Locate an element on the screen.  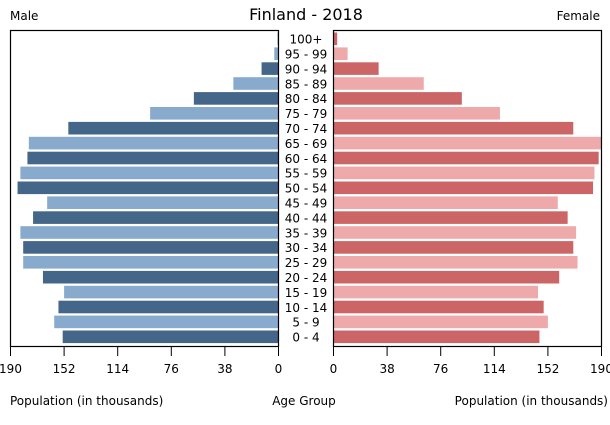
age-group-label: 65 - 69 is located at coordinates (306, 144).